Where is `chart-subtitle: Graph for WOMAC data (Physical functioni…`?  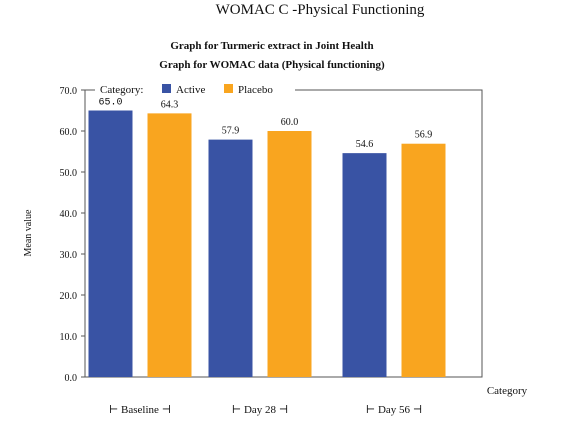
chart-subtitle: Graph for WOMAC data (Physical functioni… is located at coordinates (272, 65).